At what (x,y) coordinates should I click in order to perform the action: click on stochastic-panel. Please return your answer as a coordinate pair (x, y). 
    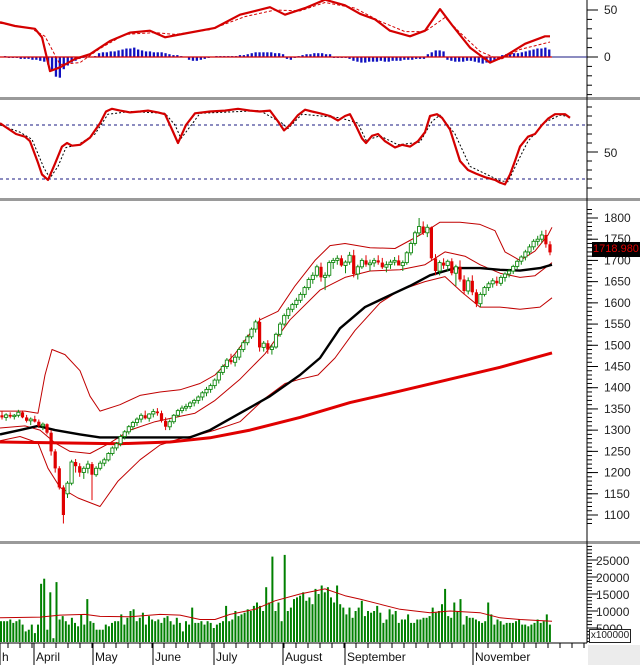
    Looking at the image, I should click on (293, 146).